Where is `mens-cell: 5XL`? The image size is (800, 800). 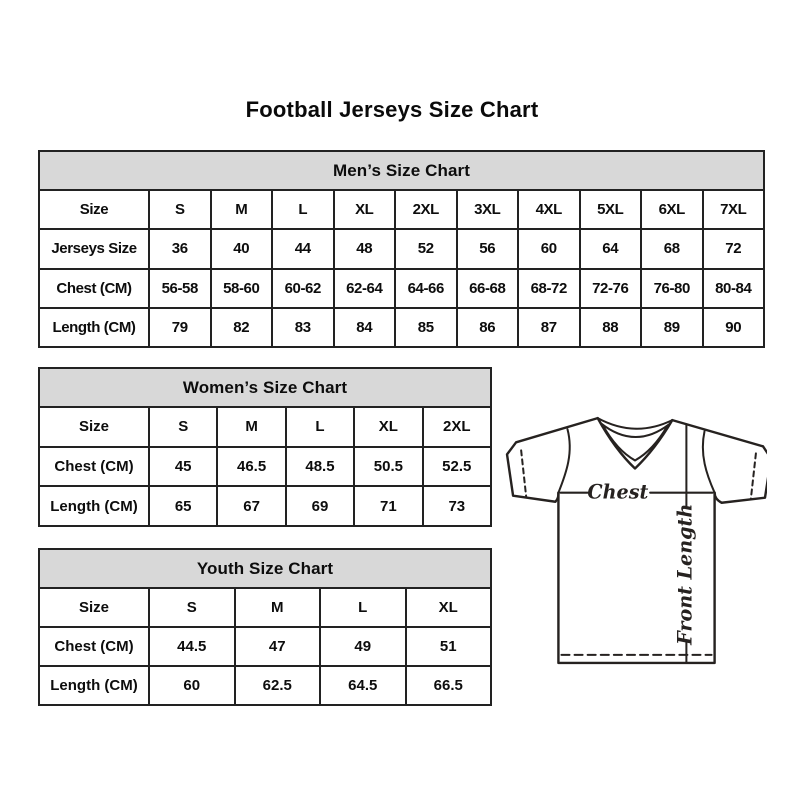 mens-cell: 5XL is located at coordinates (610, 209).